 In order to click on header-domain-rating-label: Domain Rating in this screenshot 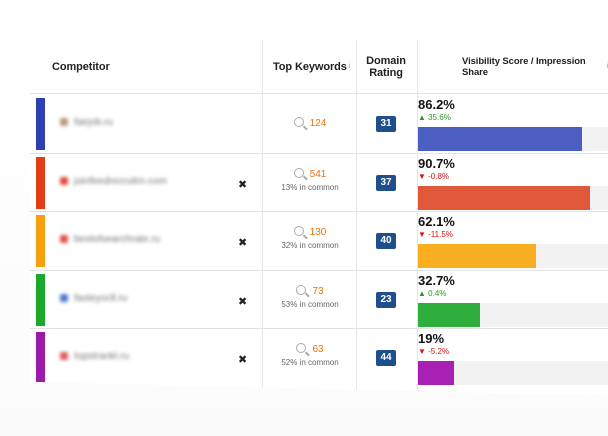, I will do `click(386, 66)`.